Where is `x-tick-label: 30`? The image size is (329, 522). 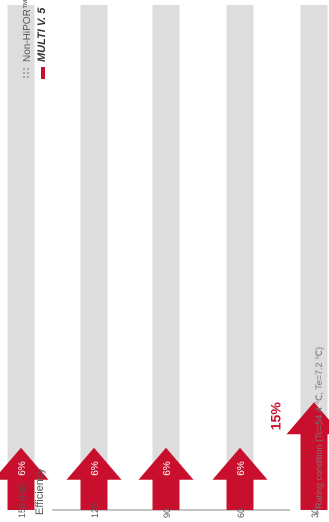
x-tick-label: 30 is located at coordinates (315, 513).